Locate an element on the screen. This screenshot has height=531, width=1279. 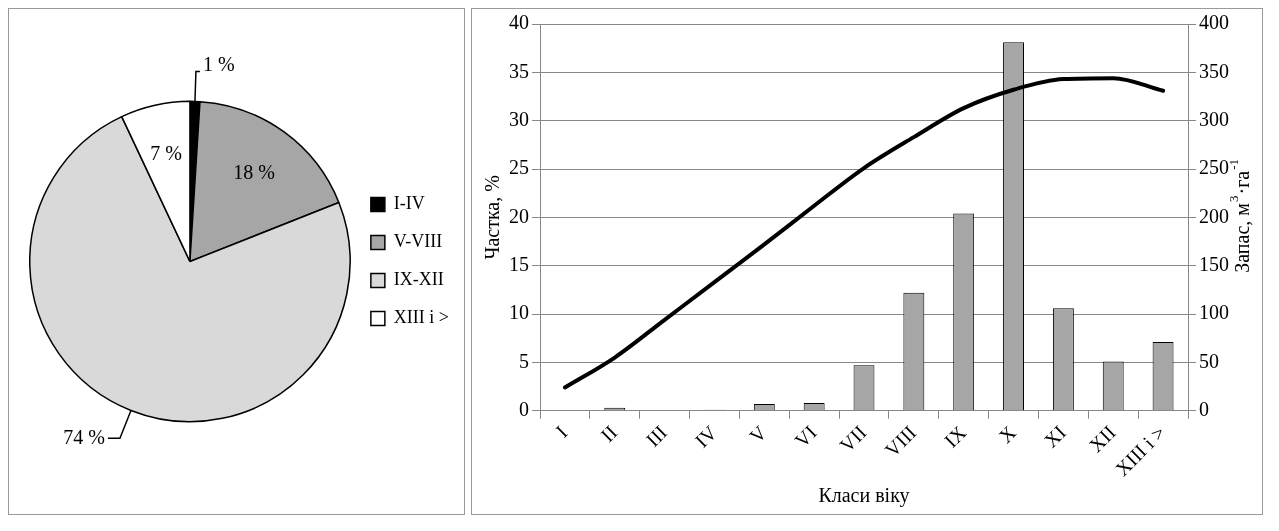
x-tick-label: V is located at coordinates (758, 433).